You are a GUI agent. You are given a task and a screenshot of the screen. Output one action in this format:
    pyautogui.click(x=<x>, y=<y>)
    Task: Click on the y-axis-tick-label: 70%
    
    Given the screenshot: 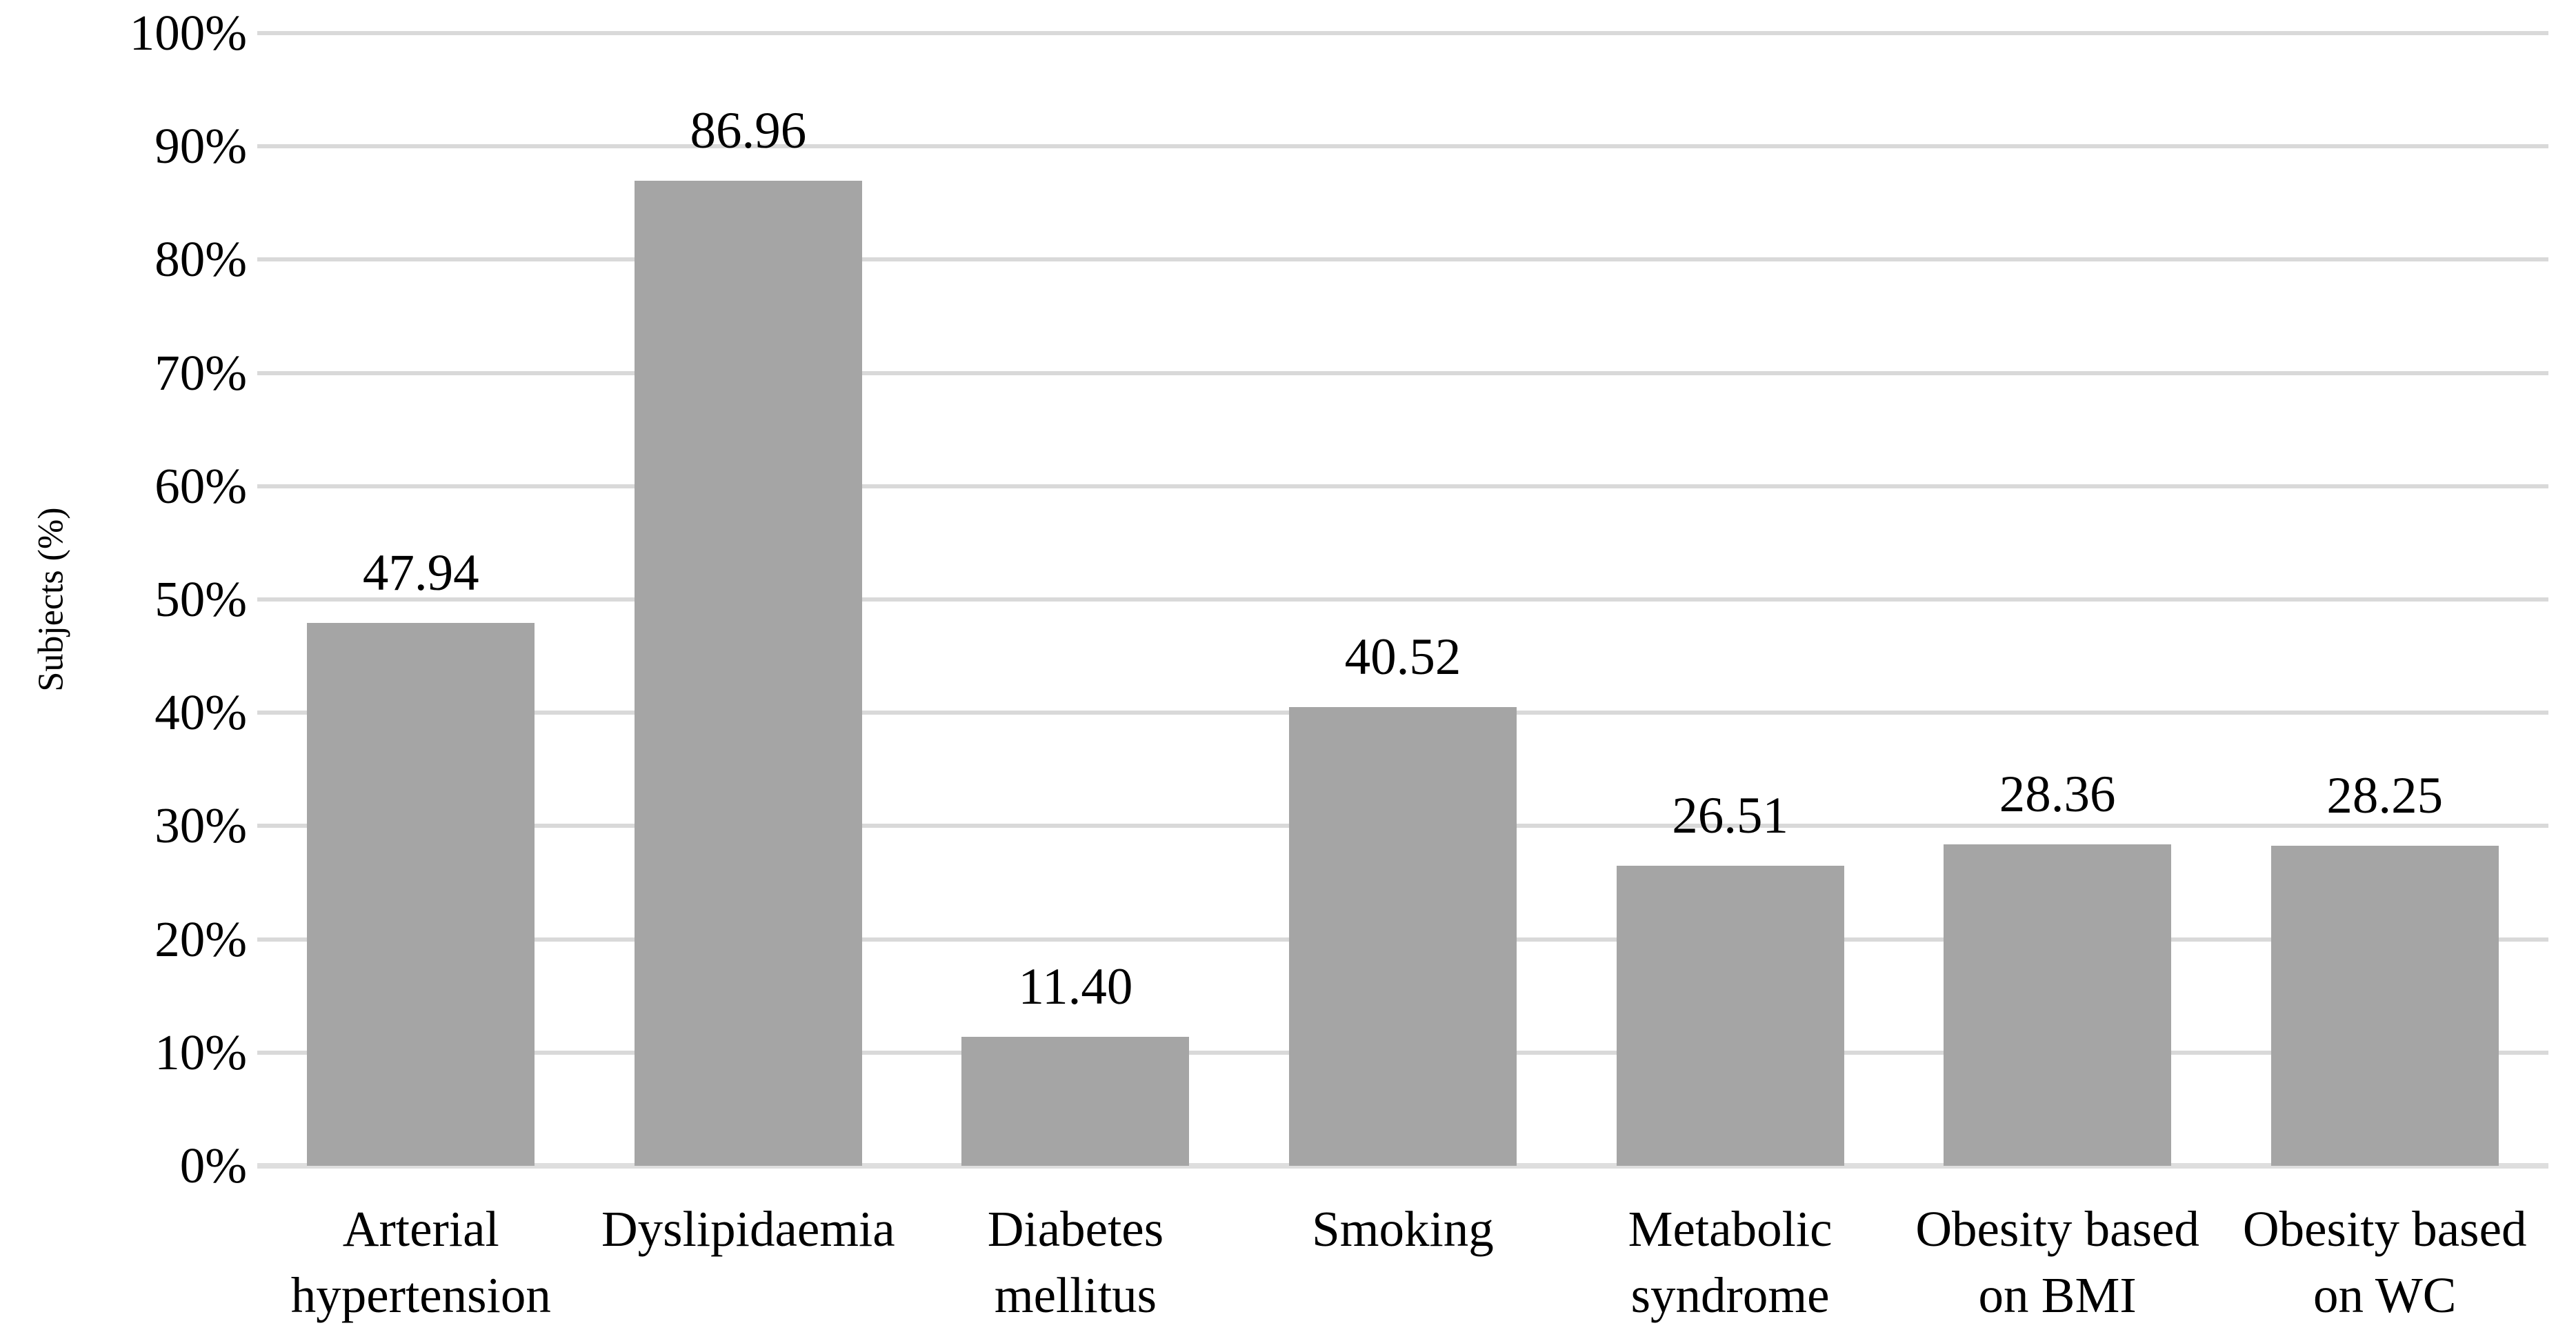 What is the action you would take?
    pyautogui.click(x=200, y=372)
    